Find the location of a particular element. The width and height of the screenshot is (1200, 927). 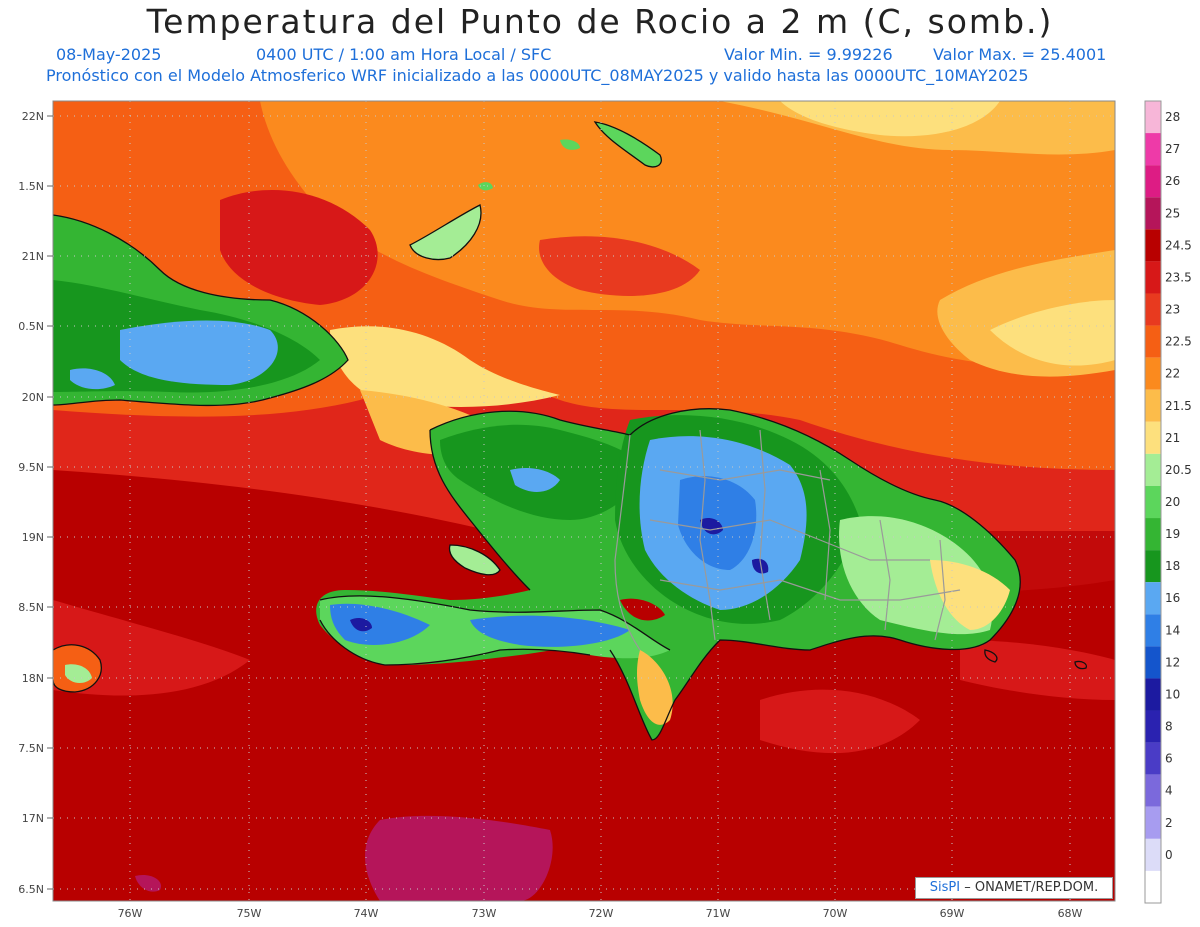

legend-label: 22 is located at coordinates (1172, 374).